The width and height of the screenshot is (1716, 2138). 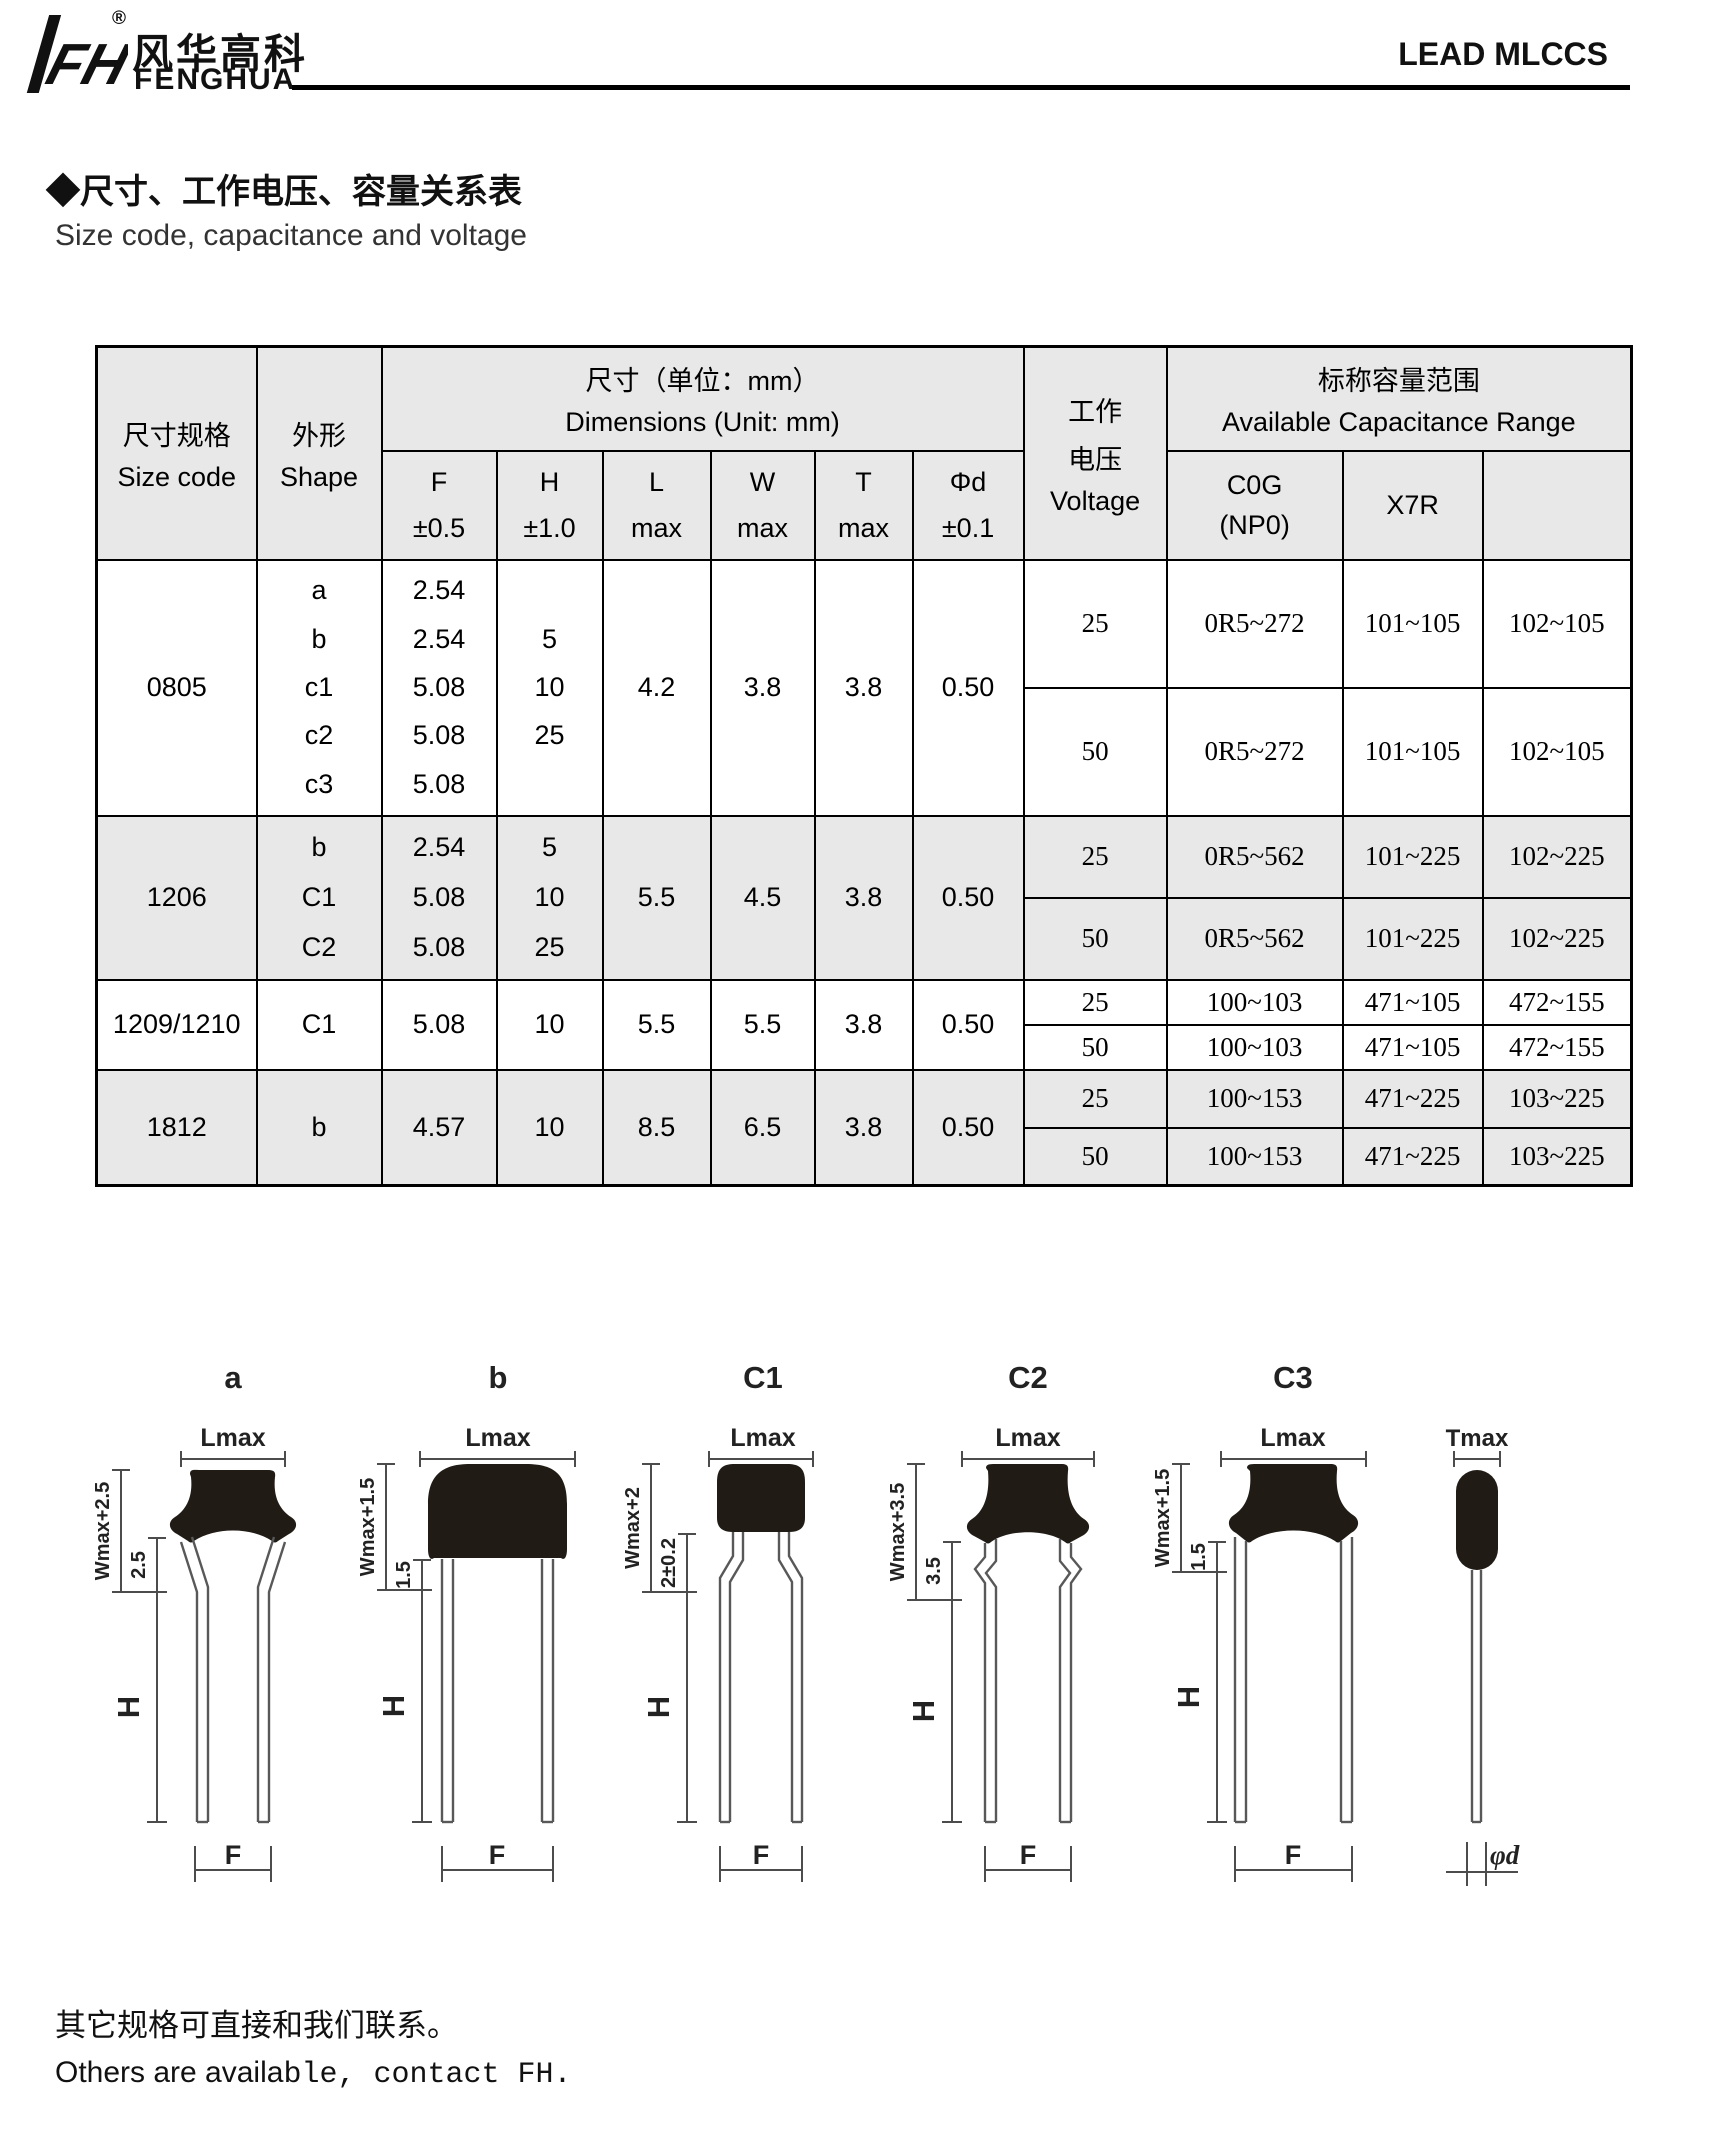 I want to click on header-divider, so click(x=961, y=87).